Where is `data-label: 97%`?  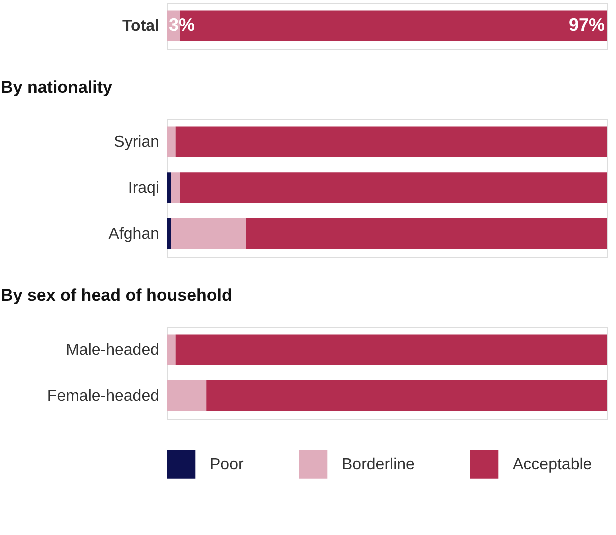 data-label: 97% is located at coordinates (586, 25).